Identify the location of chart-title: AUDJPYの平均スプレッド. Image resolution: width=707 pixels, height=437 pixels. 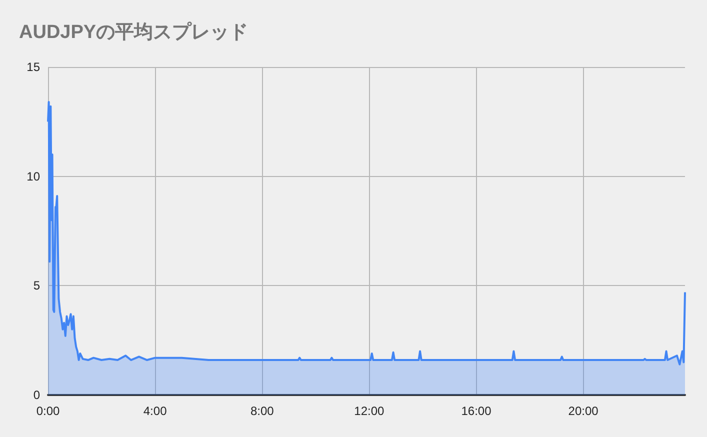
(133, 32).